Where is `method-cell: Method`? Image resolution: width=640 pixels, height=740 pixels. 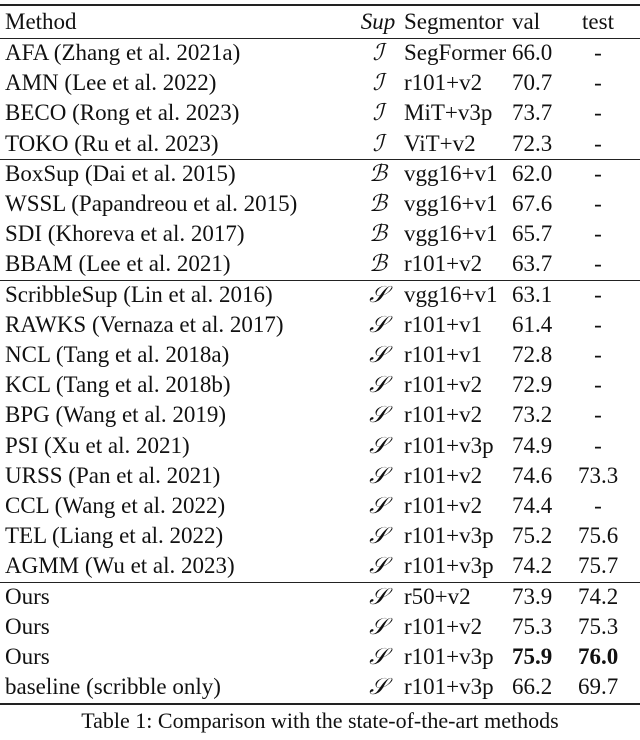
method-cell: Method is located at coordinates (41, 21).